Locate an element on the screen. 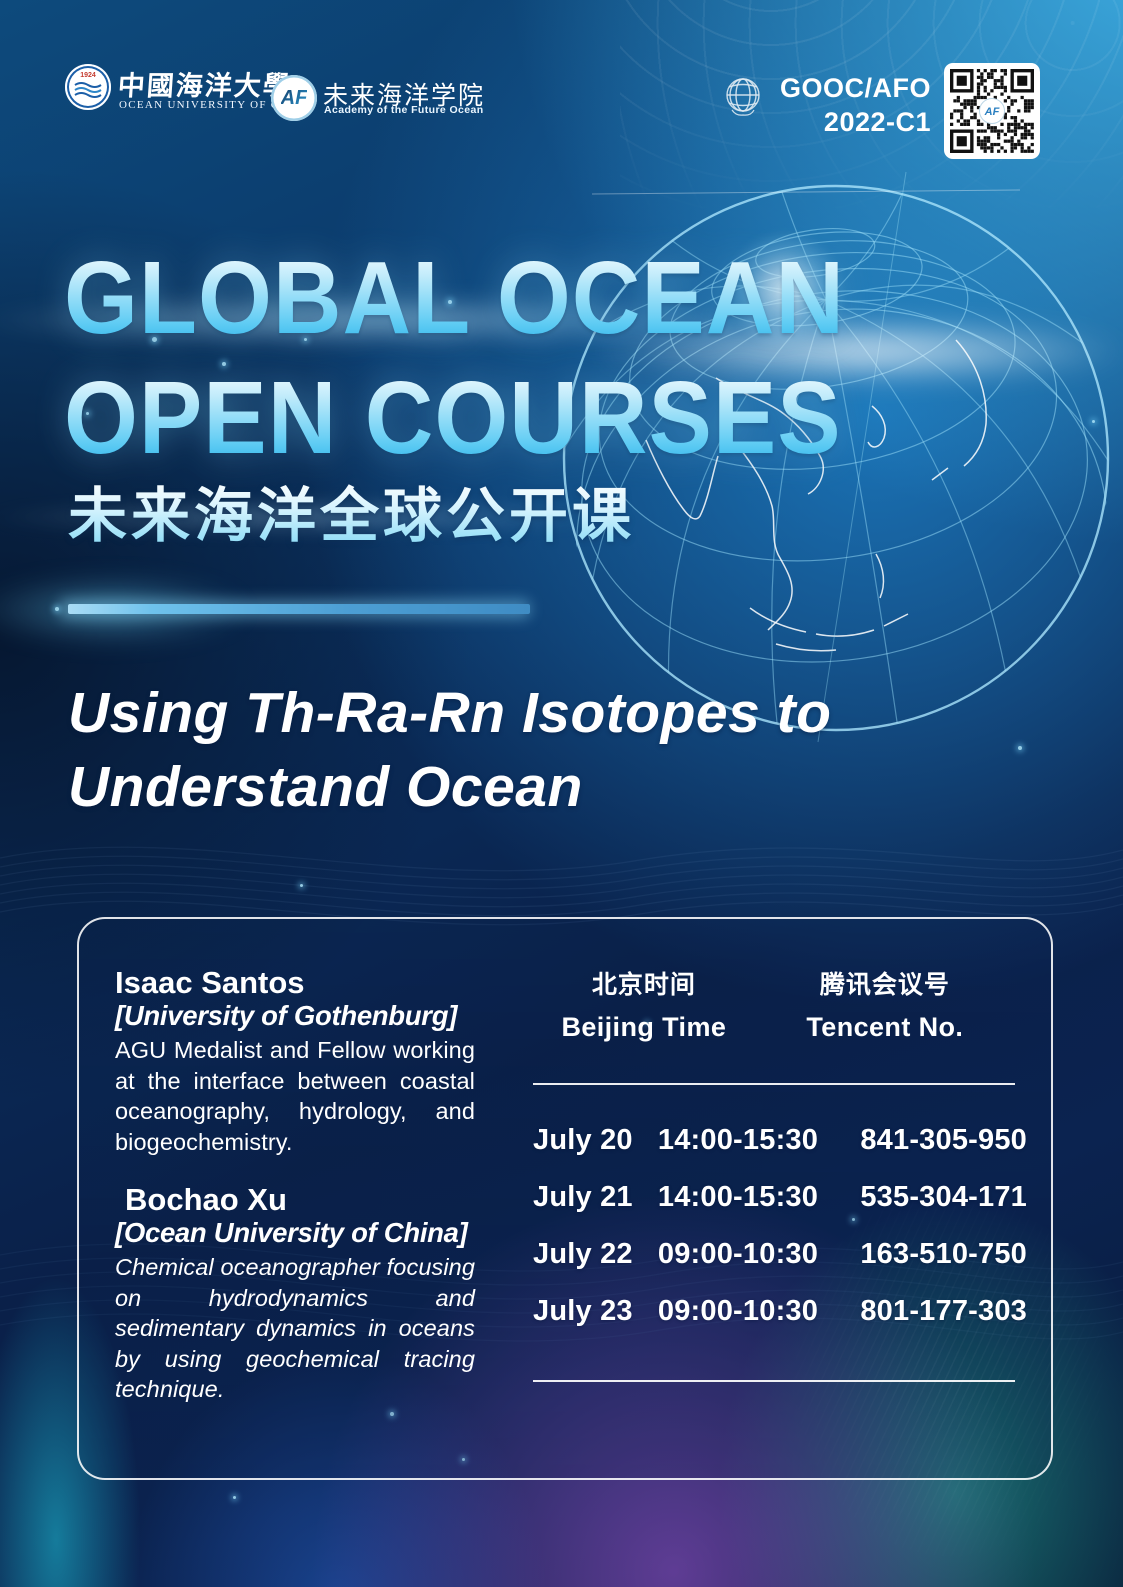 This screenshot has height=1587, width=1123. main-title-line1: GLOBAL OCEAN is located at coordinates (455, 297).